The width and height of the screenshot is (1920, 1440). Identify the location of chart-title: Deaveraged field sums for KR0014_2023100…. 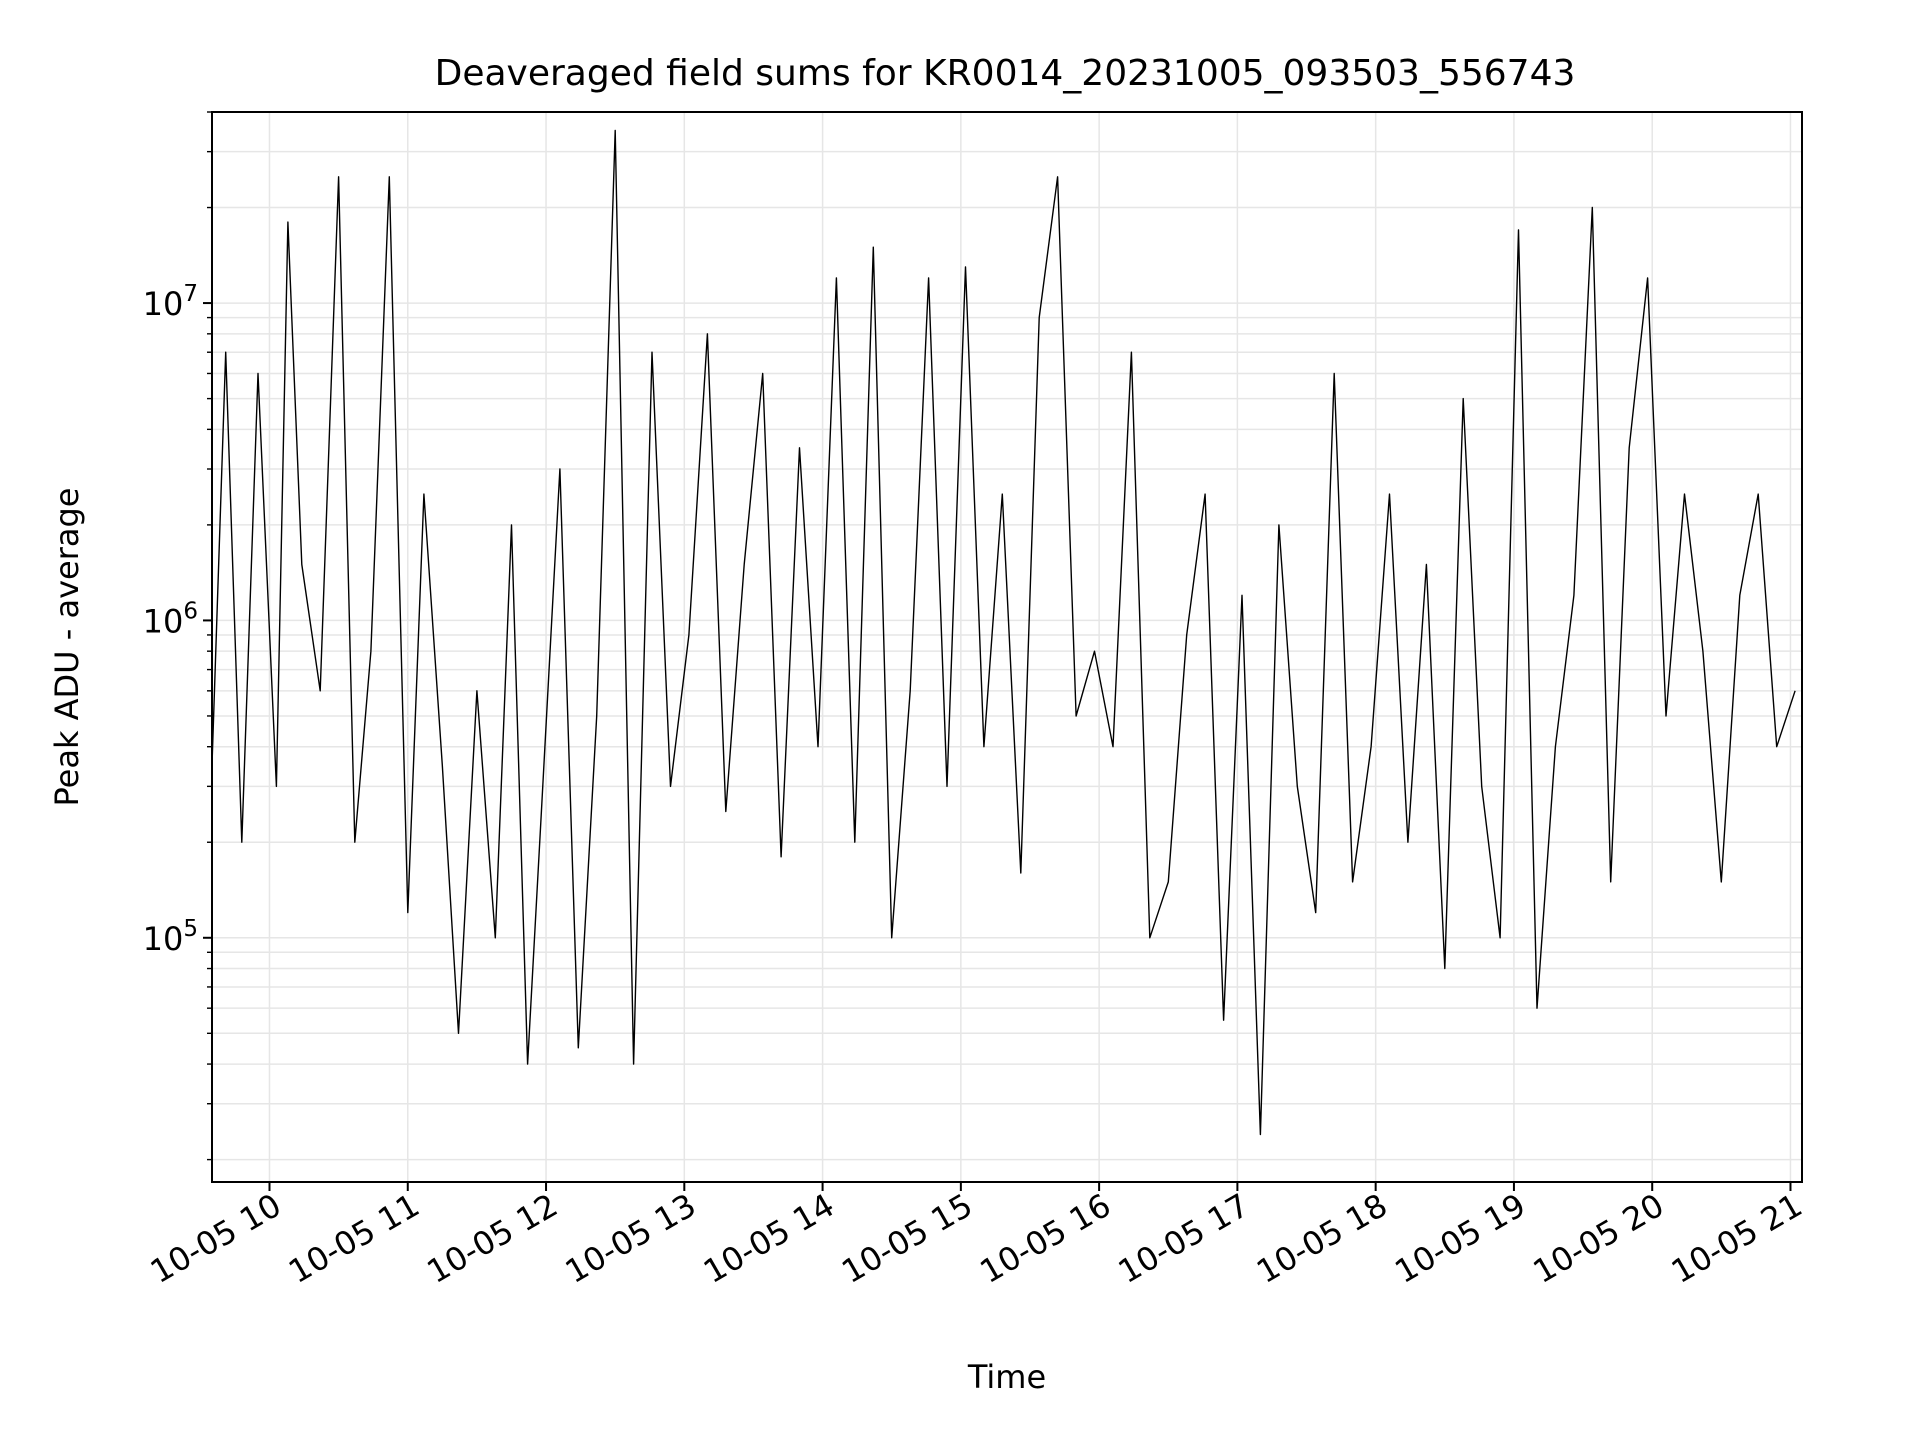
(1005, 73).